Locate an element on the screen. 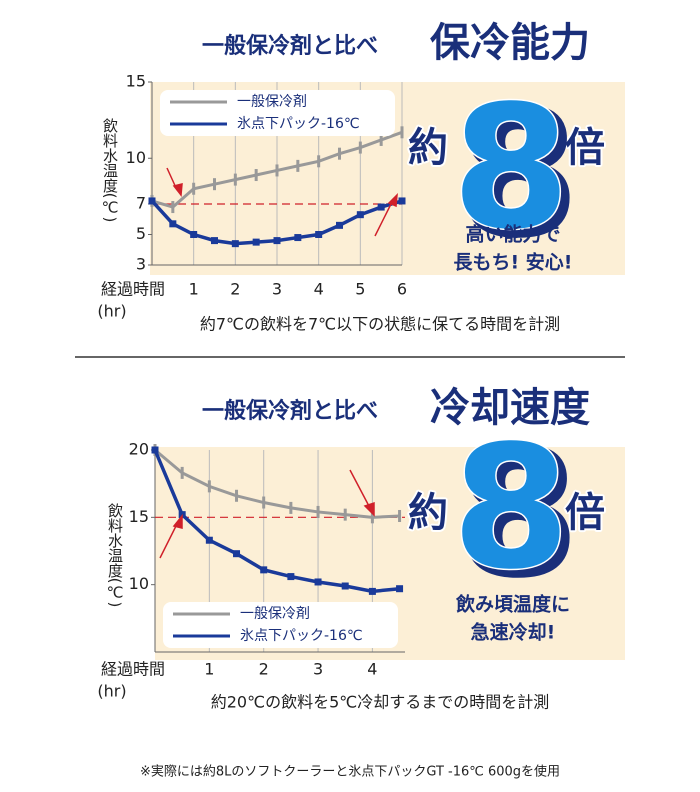 The height and width of the screenshot is (792, 700). y-tick-label: 7 is located at coordinates (141, 203).